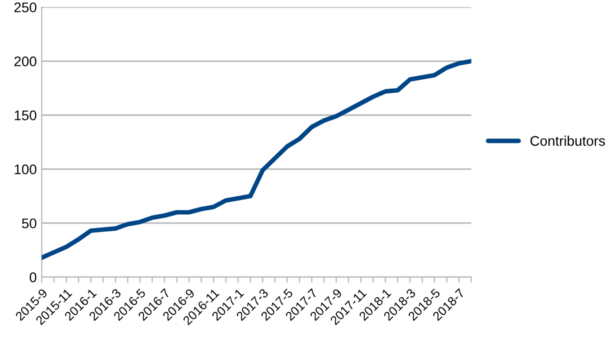 The width and height of the screenshot is (605, 340). I want to click on y-tick-label: 100, so click(25, 169).